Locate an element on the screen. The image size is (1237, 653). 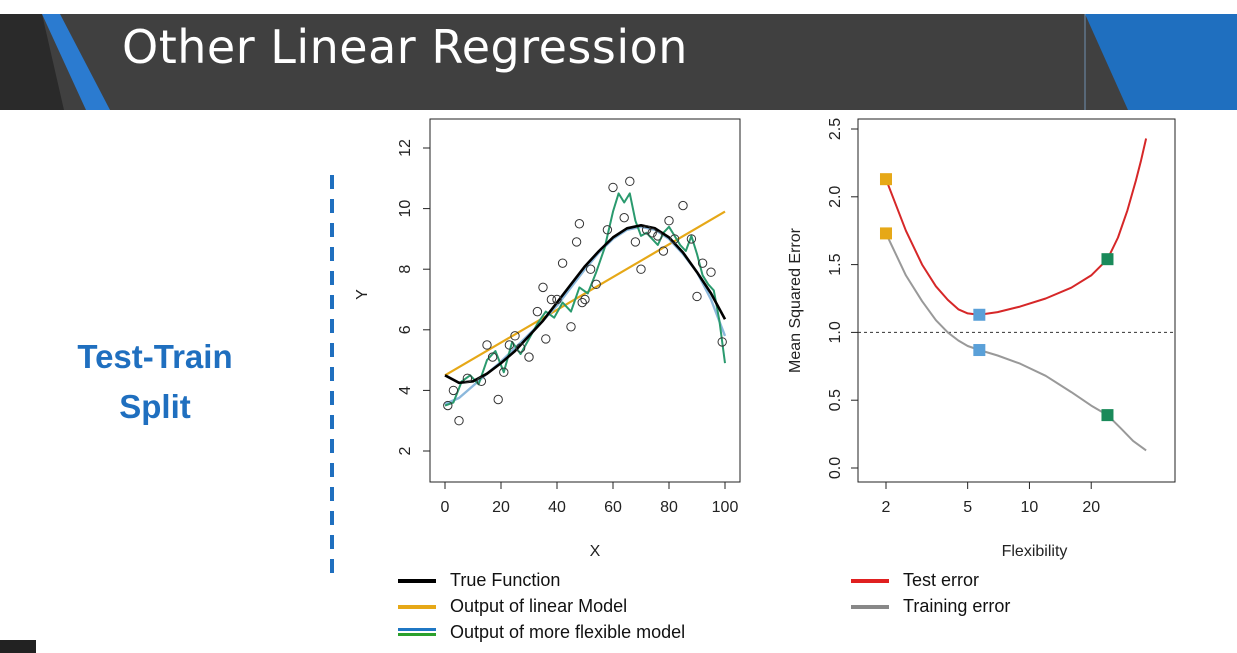
linear-model-line is located at coordinates (585, 293).